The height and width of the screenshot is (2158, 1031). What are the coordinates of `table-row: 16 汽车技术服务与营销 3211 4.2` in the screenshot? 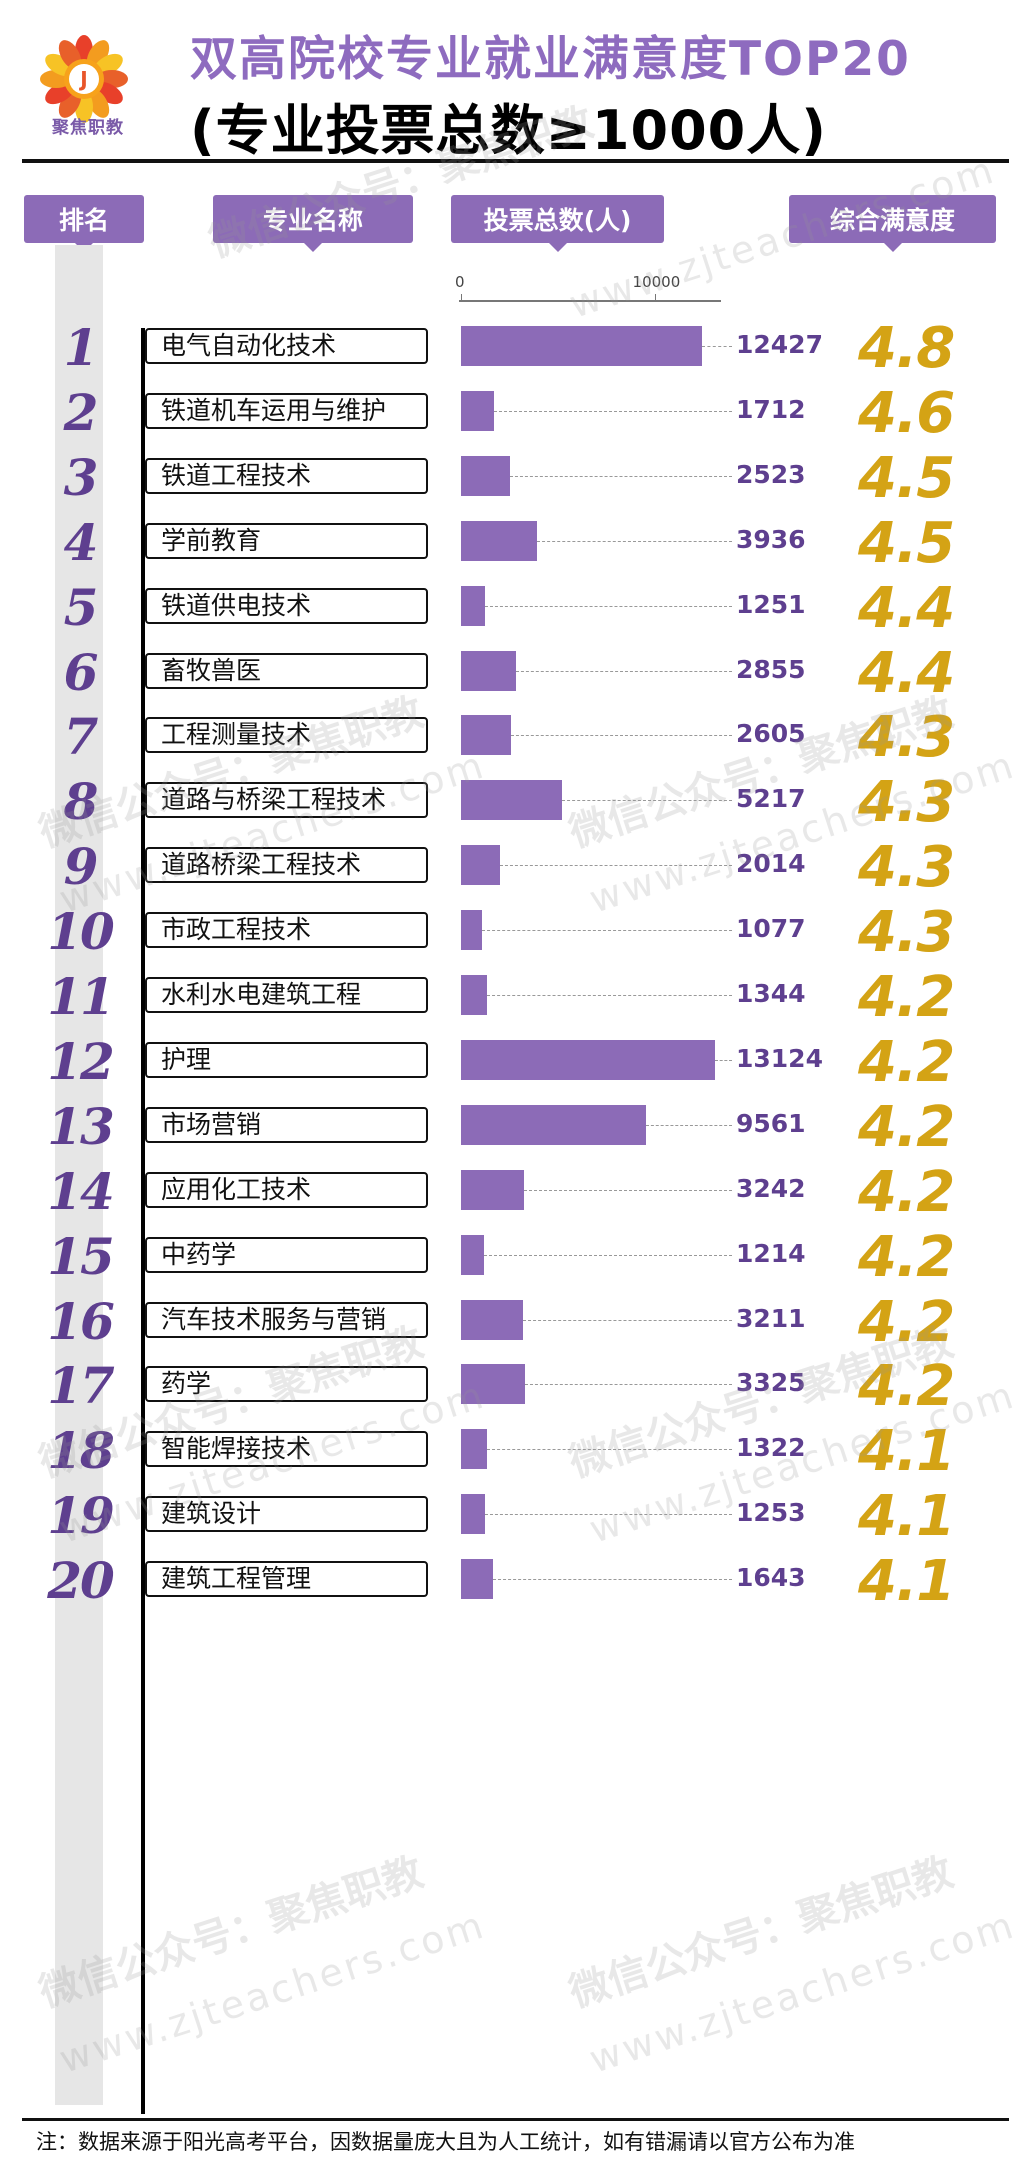 It's located at (515, 1322).